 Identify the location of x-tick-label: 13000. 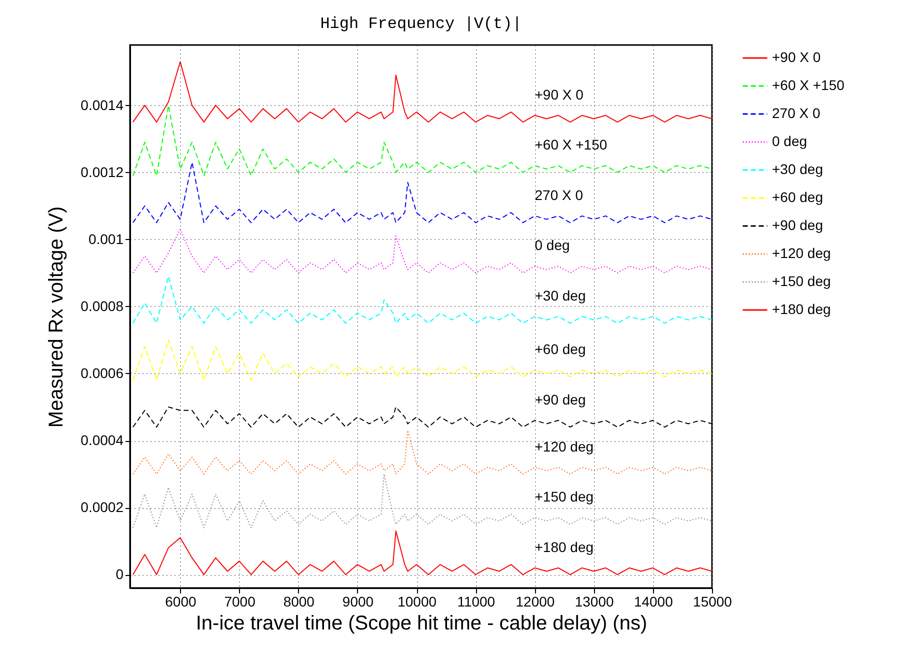
(594, 602).